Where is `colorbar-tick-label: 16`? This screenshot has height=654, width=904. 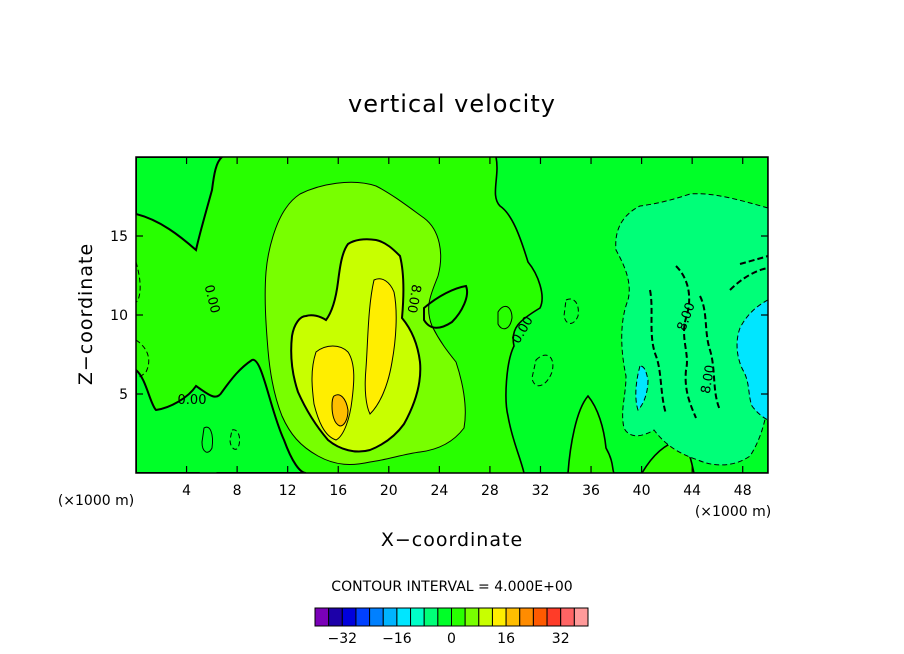 colorbar-tick-label: 16 is located at coordinates (506, 639).